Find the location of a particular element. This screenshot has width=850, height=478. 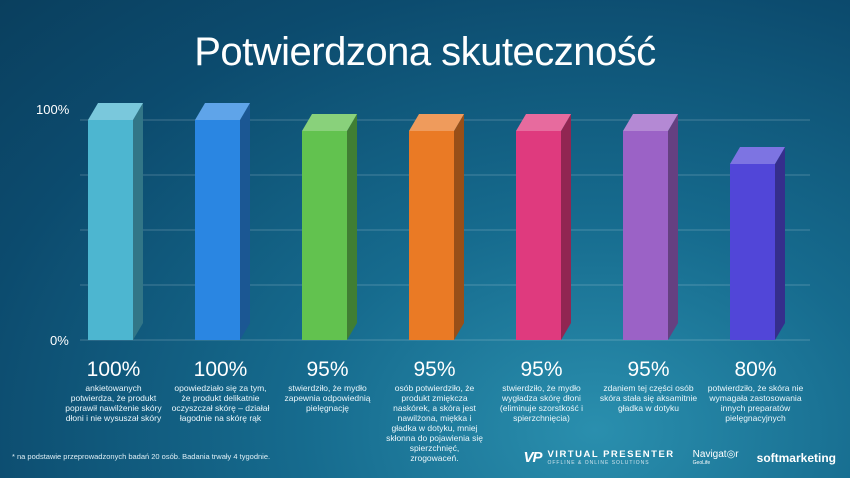

navigator-logo: Navigat◎r GeoLife is located at coordinates (716, 457).